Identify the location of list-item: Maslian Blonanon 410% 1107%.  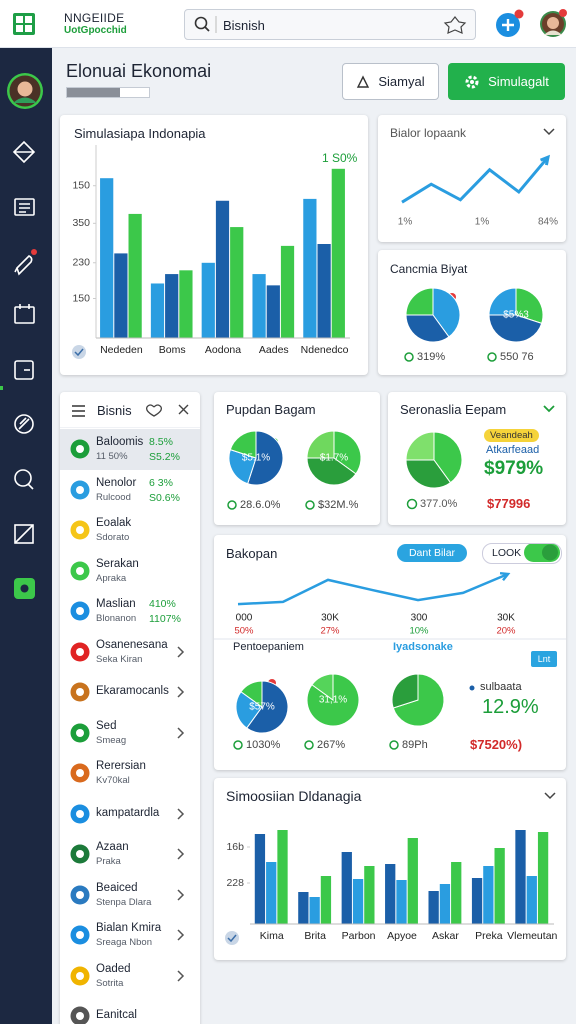
(130, 611).